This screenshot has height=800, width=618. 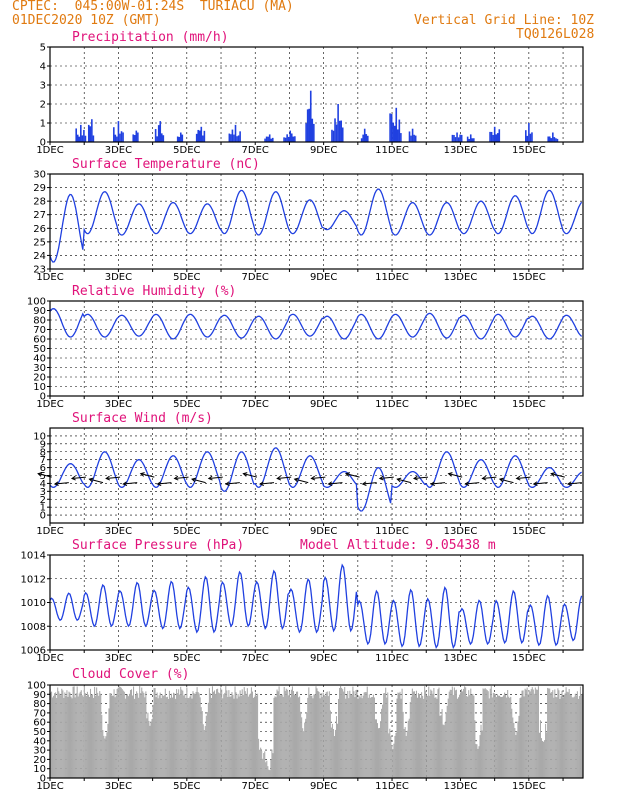 What do you see at coordinates (158, 545) in the screenshot?
I see `panel-title: Surface Pressure (hPa)` at bounding box center [158, 545].